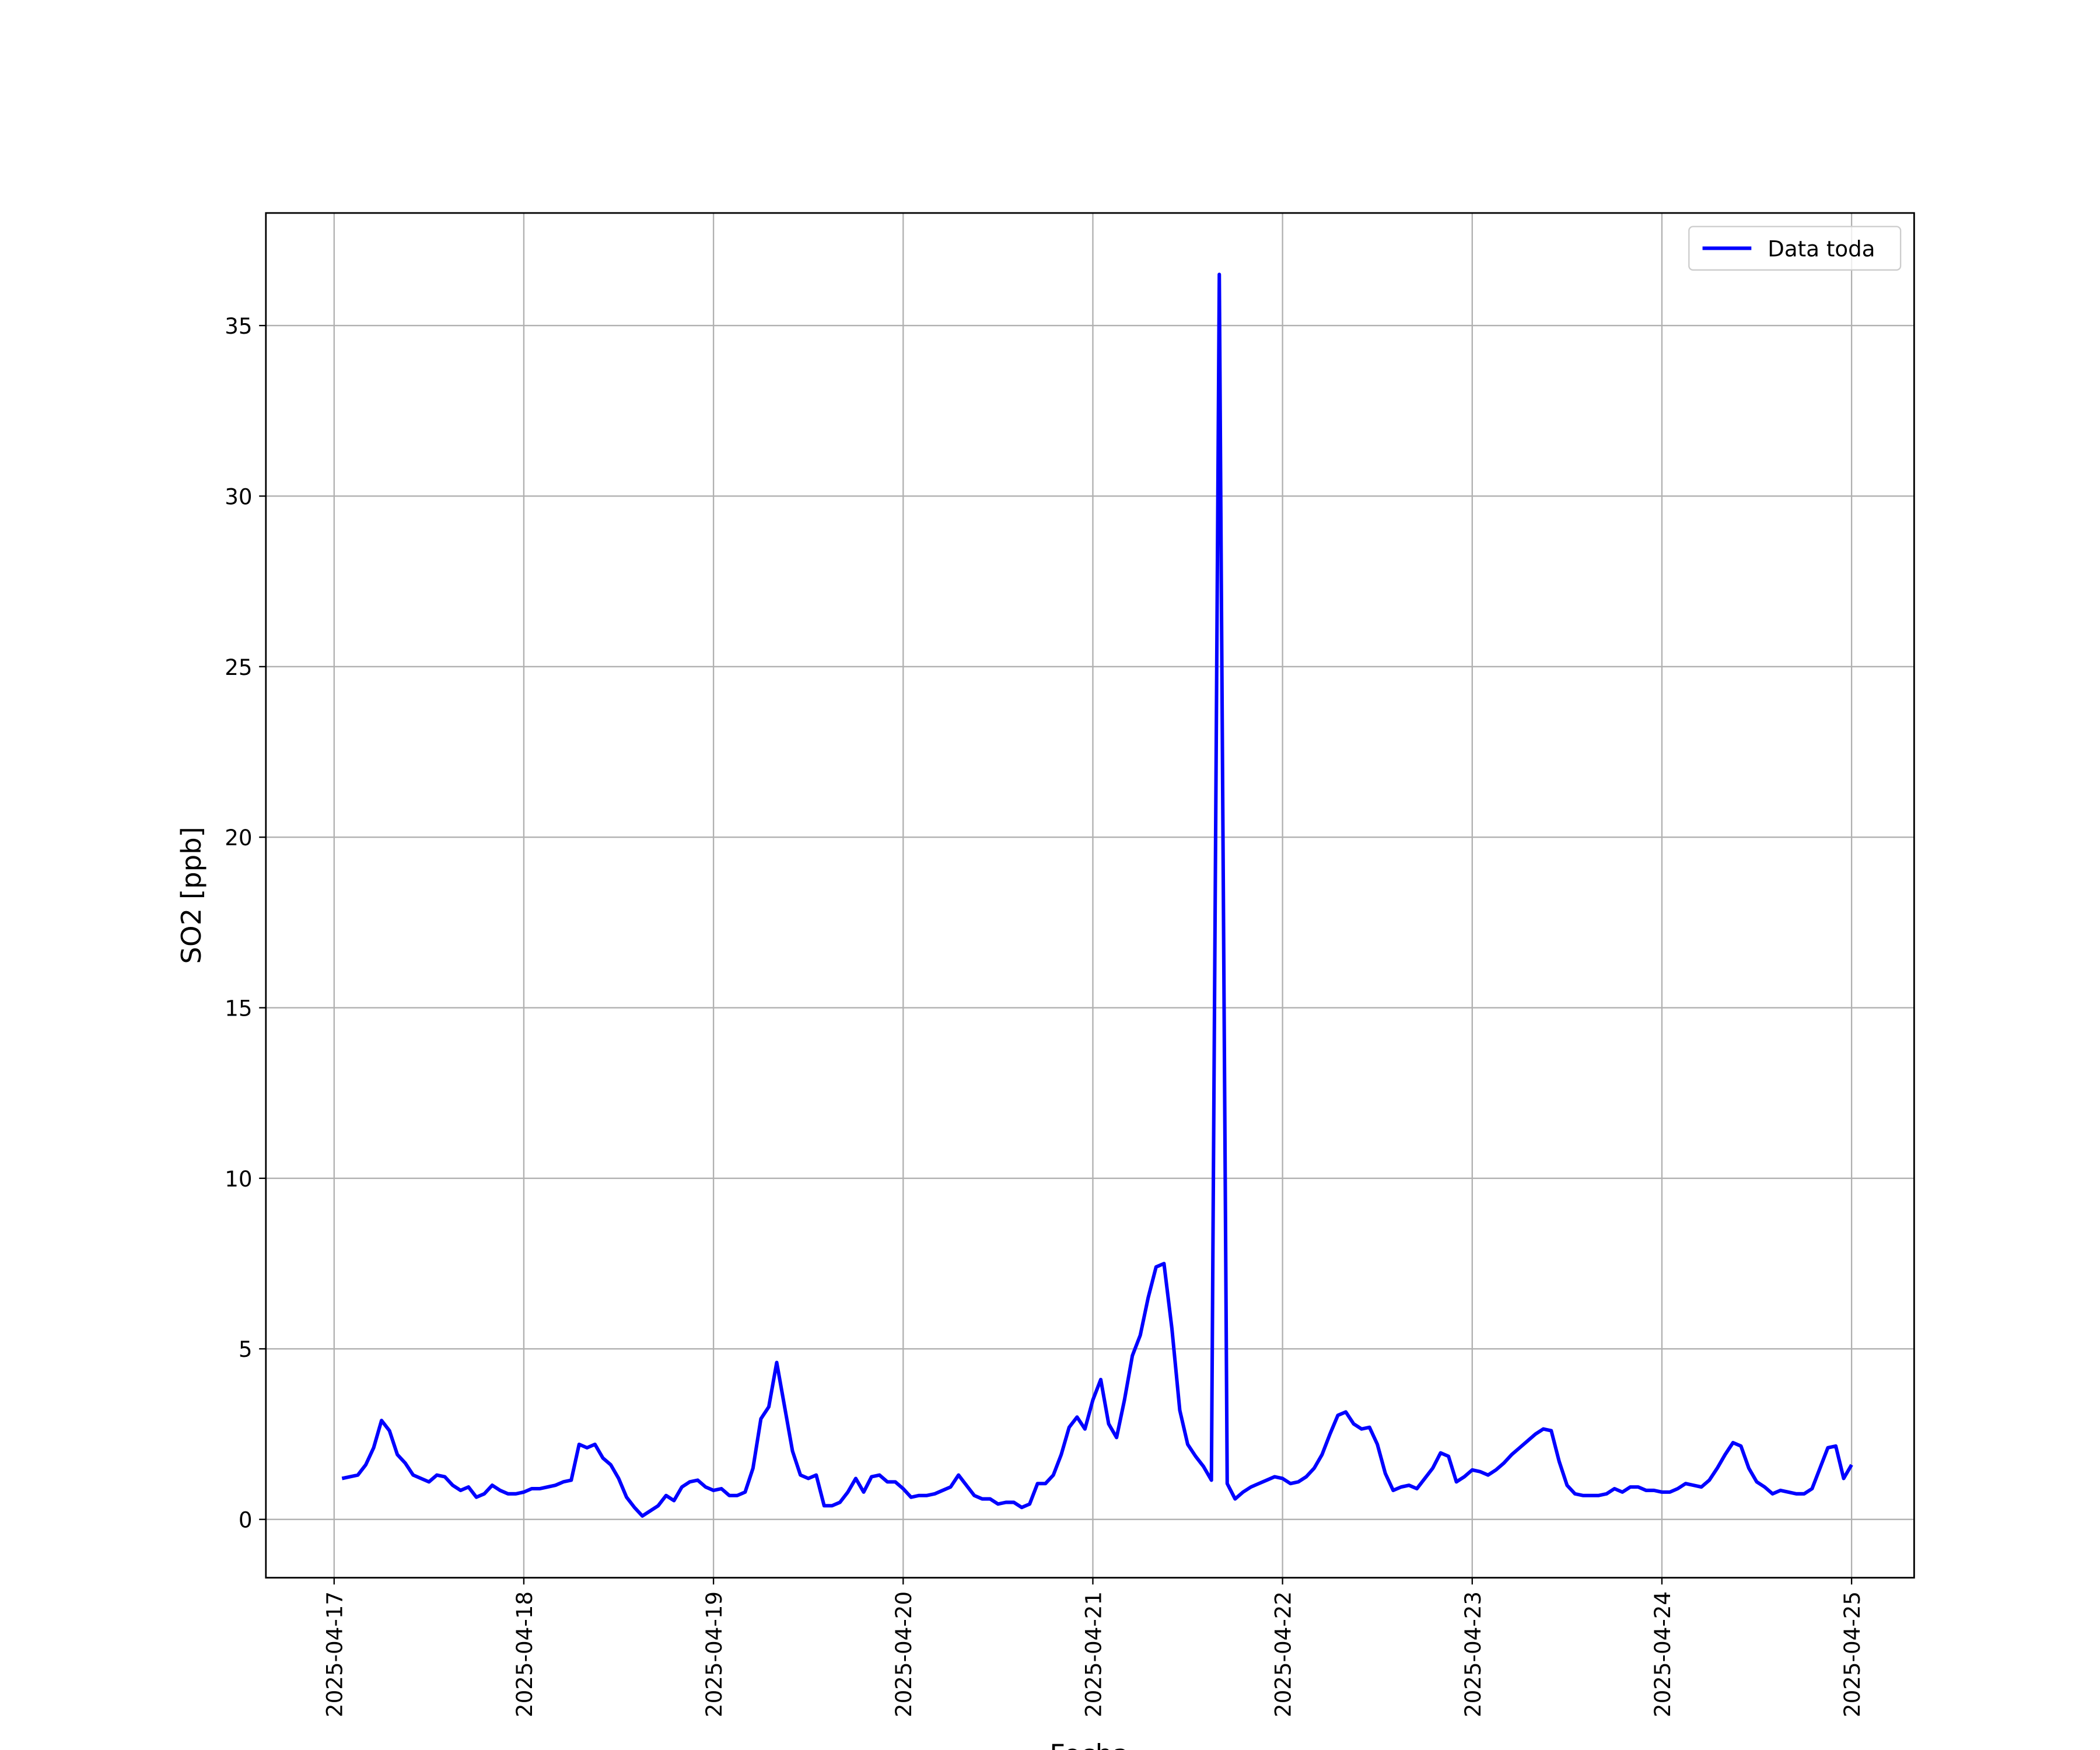  I want to click on x-axis-label: Fecha, so click(1089, 1744).